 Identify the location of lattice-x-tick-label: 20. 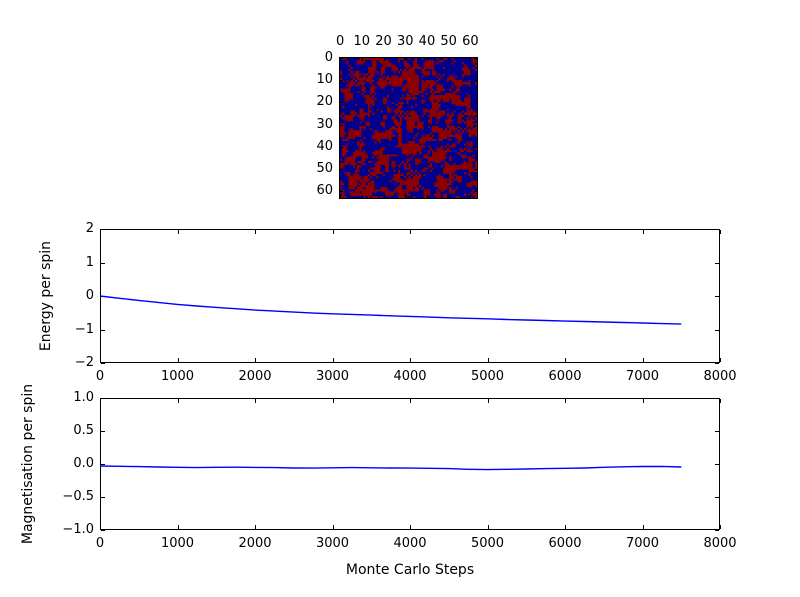
(383, 41).